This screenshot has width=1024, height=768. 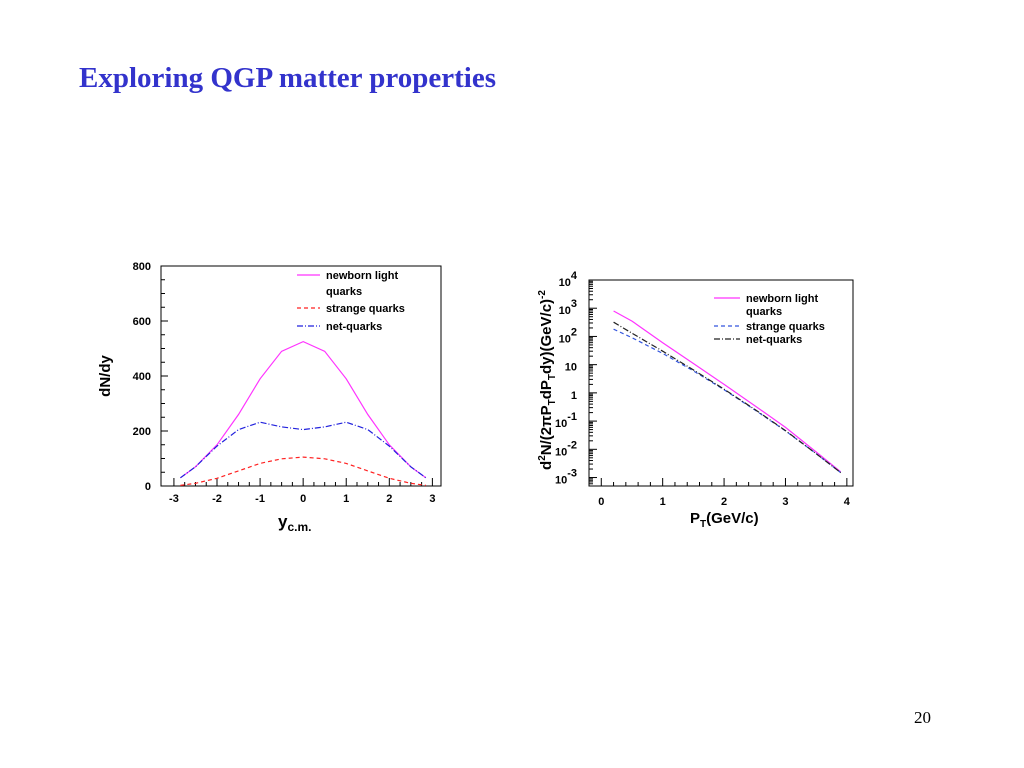 What do you see at coordinates (663, 502) in the screenshot?
I see `right-x-tick-label: 1` at bounding box center [663, 502].